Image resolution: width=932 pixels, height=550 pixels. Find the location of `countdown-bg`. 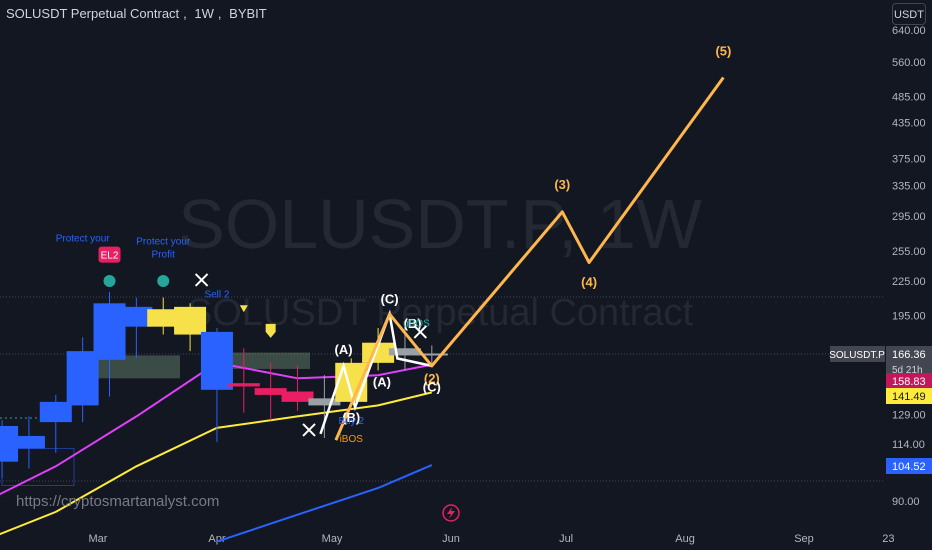

countdown-bg is located at coordinates (909, 369).